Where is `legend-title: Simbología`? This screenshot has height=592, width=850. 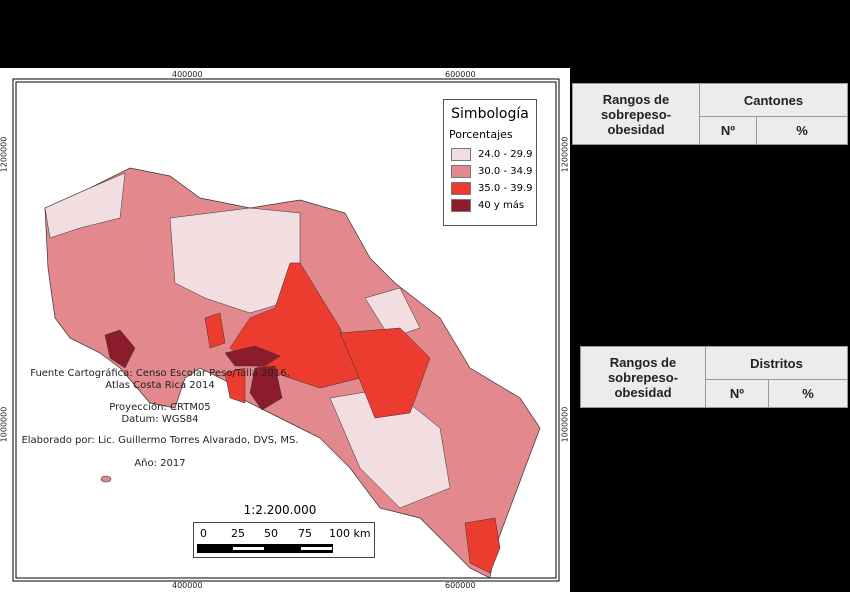 legend-title: Simbología is located at coordinates (490, 114).